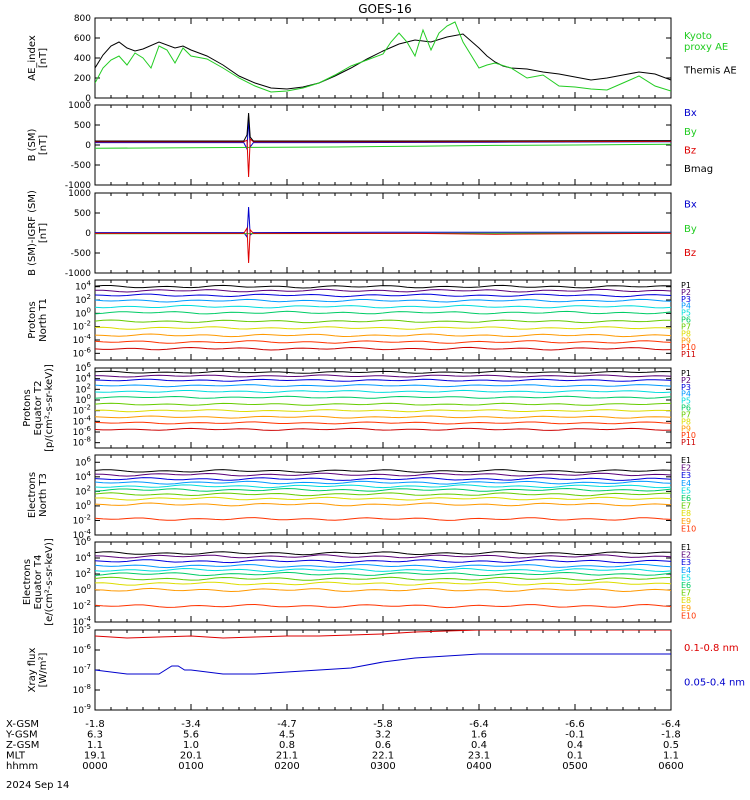 The width and height of the screenshot is (750, 800). What do you see at coordinates (191, 745) in the screenshot?
I see `ephemeris-value: 1.0` at bounding box center [191, 745].